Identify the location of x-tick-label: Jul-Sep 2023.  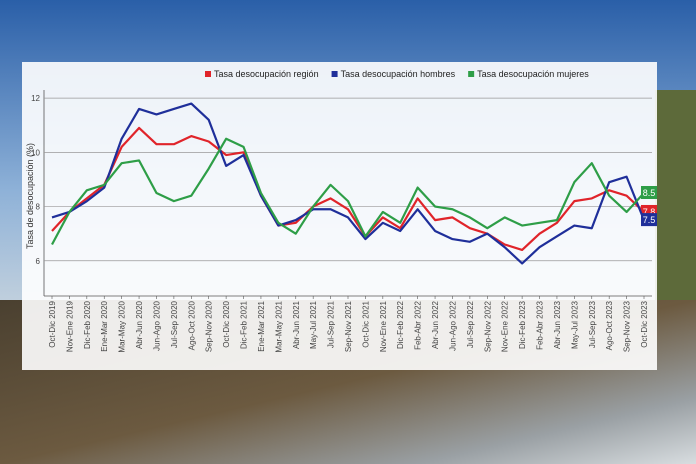
(592, 324).